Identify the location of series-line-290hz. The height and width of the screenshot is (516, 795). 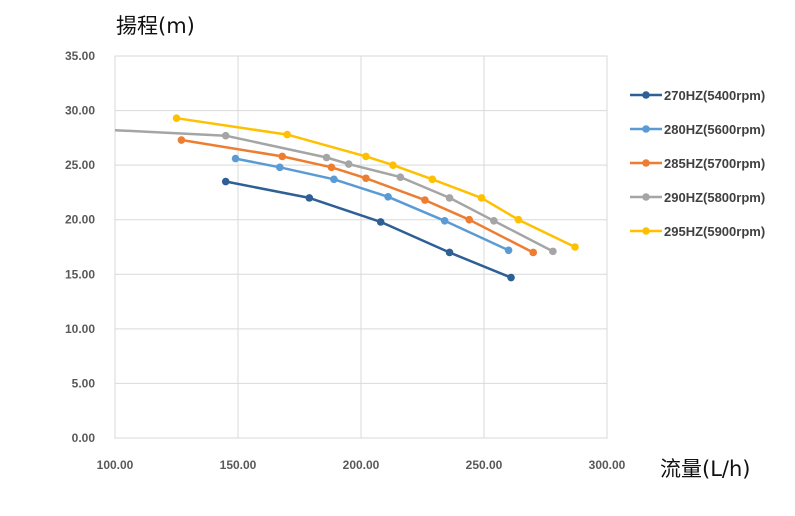
(334, 190).